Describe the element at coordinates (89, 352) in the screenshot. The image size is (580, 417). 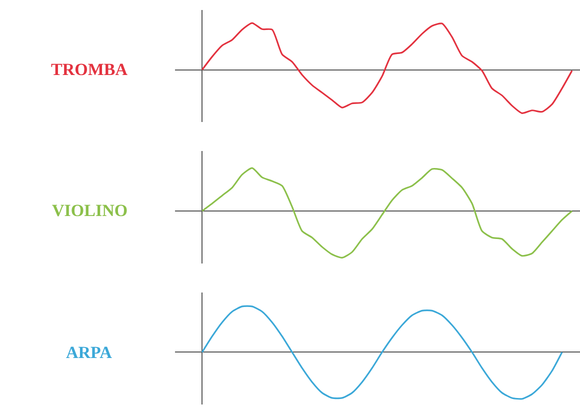
I see `text: ARPA` at that location.